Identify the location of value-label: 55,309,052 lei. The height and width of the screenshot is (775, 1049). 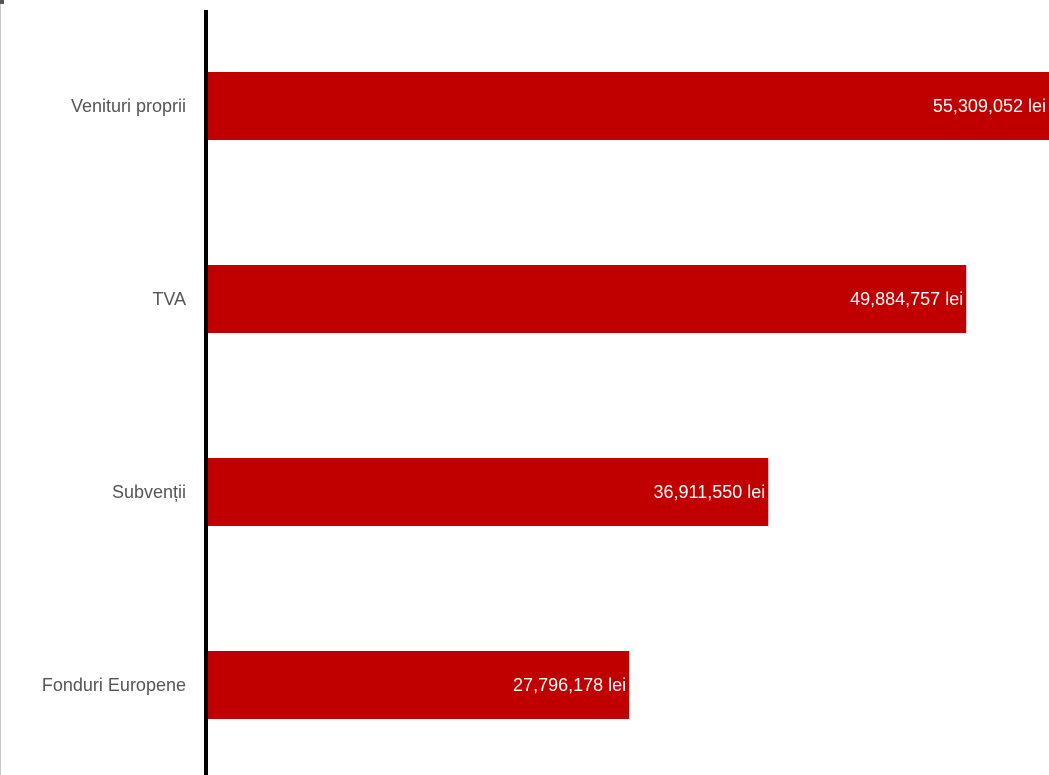
(989, 106).